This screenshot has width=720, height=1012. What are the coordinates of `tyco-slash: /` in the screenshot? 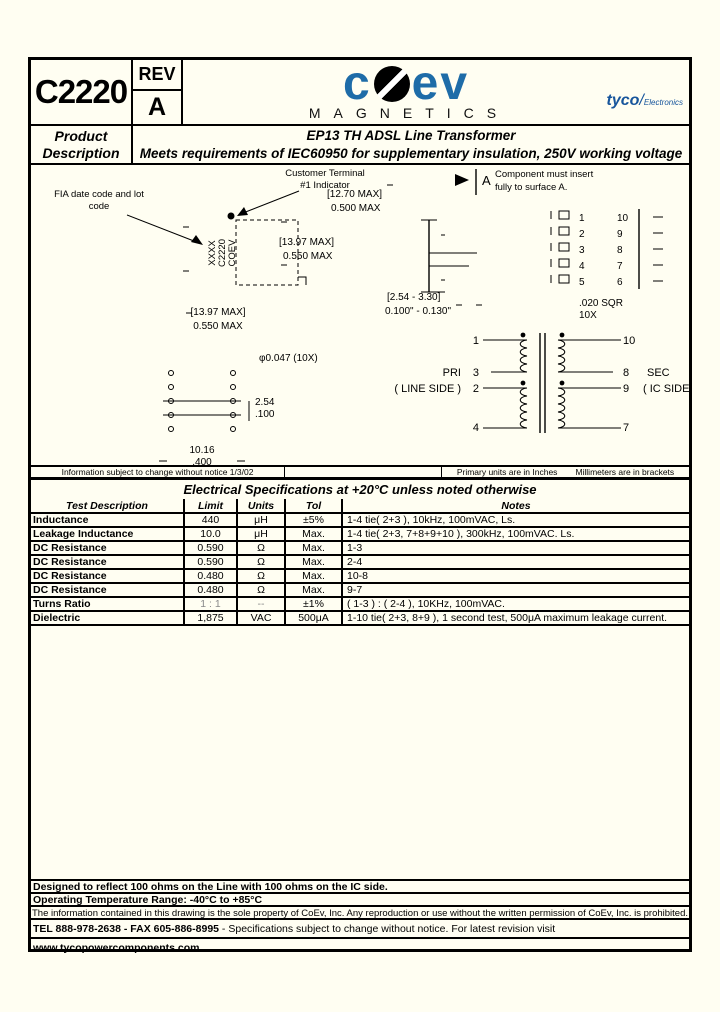 It's located at (641, 100).